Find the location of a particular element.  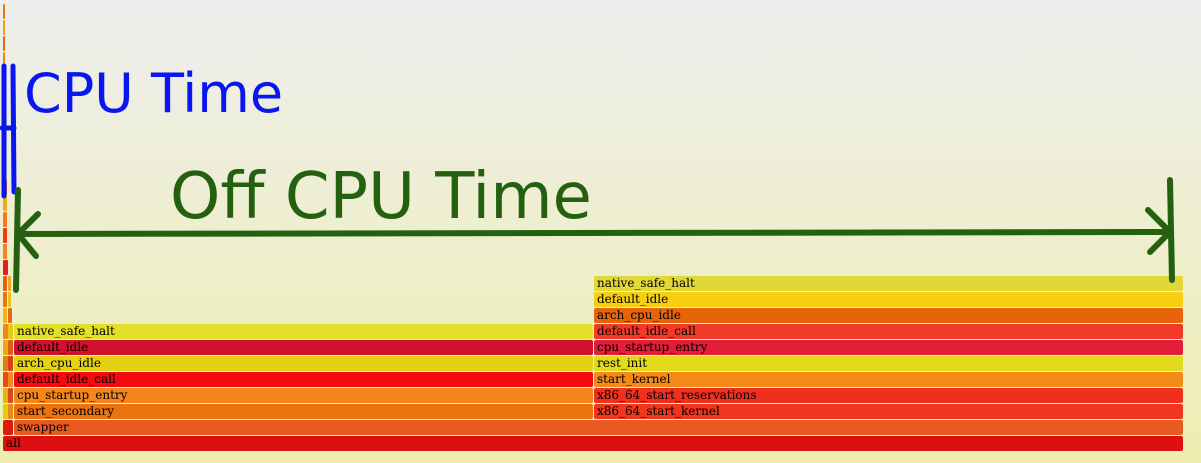

frame-rest-init: rest_init is located at coordinates (888, 363).